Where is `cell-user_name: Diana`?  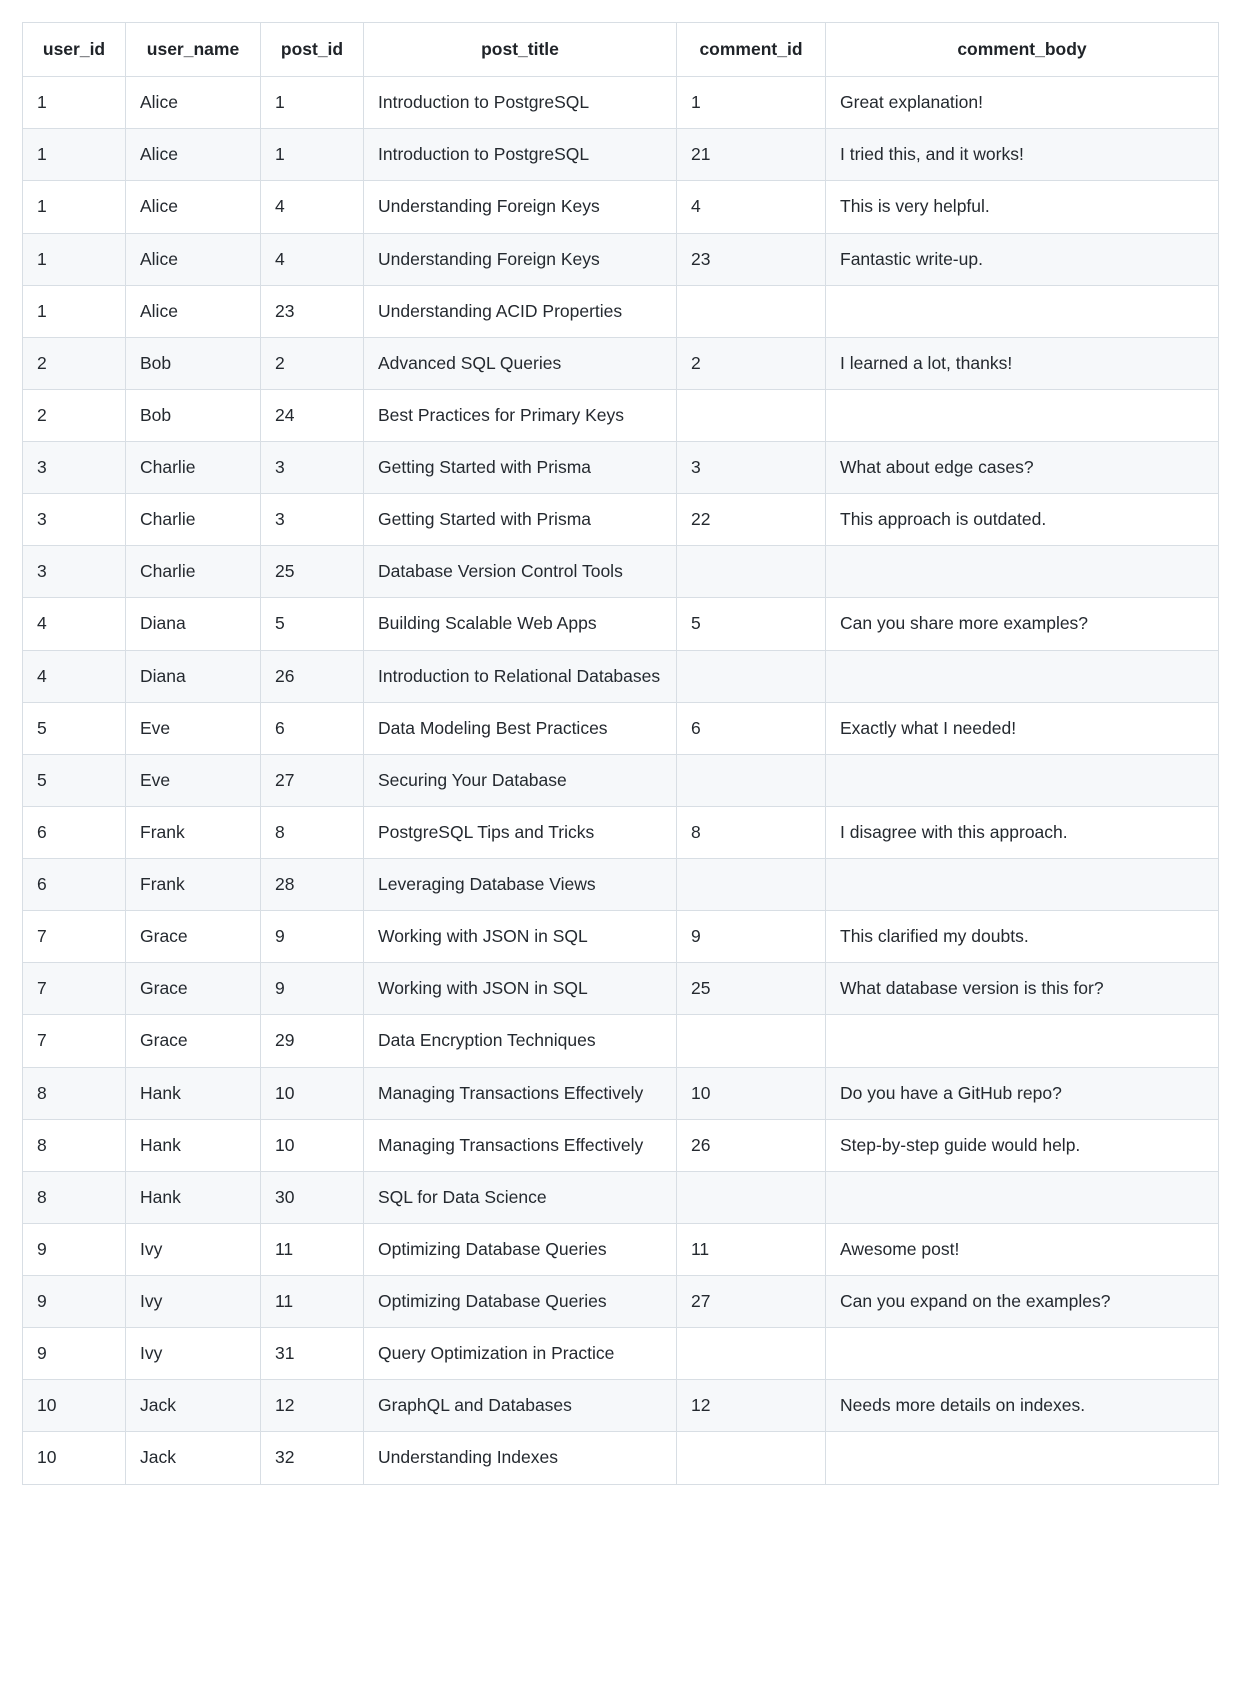
cell-user_name: Diana is located at coordinates (193, 624).